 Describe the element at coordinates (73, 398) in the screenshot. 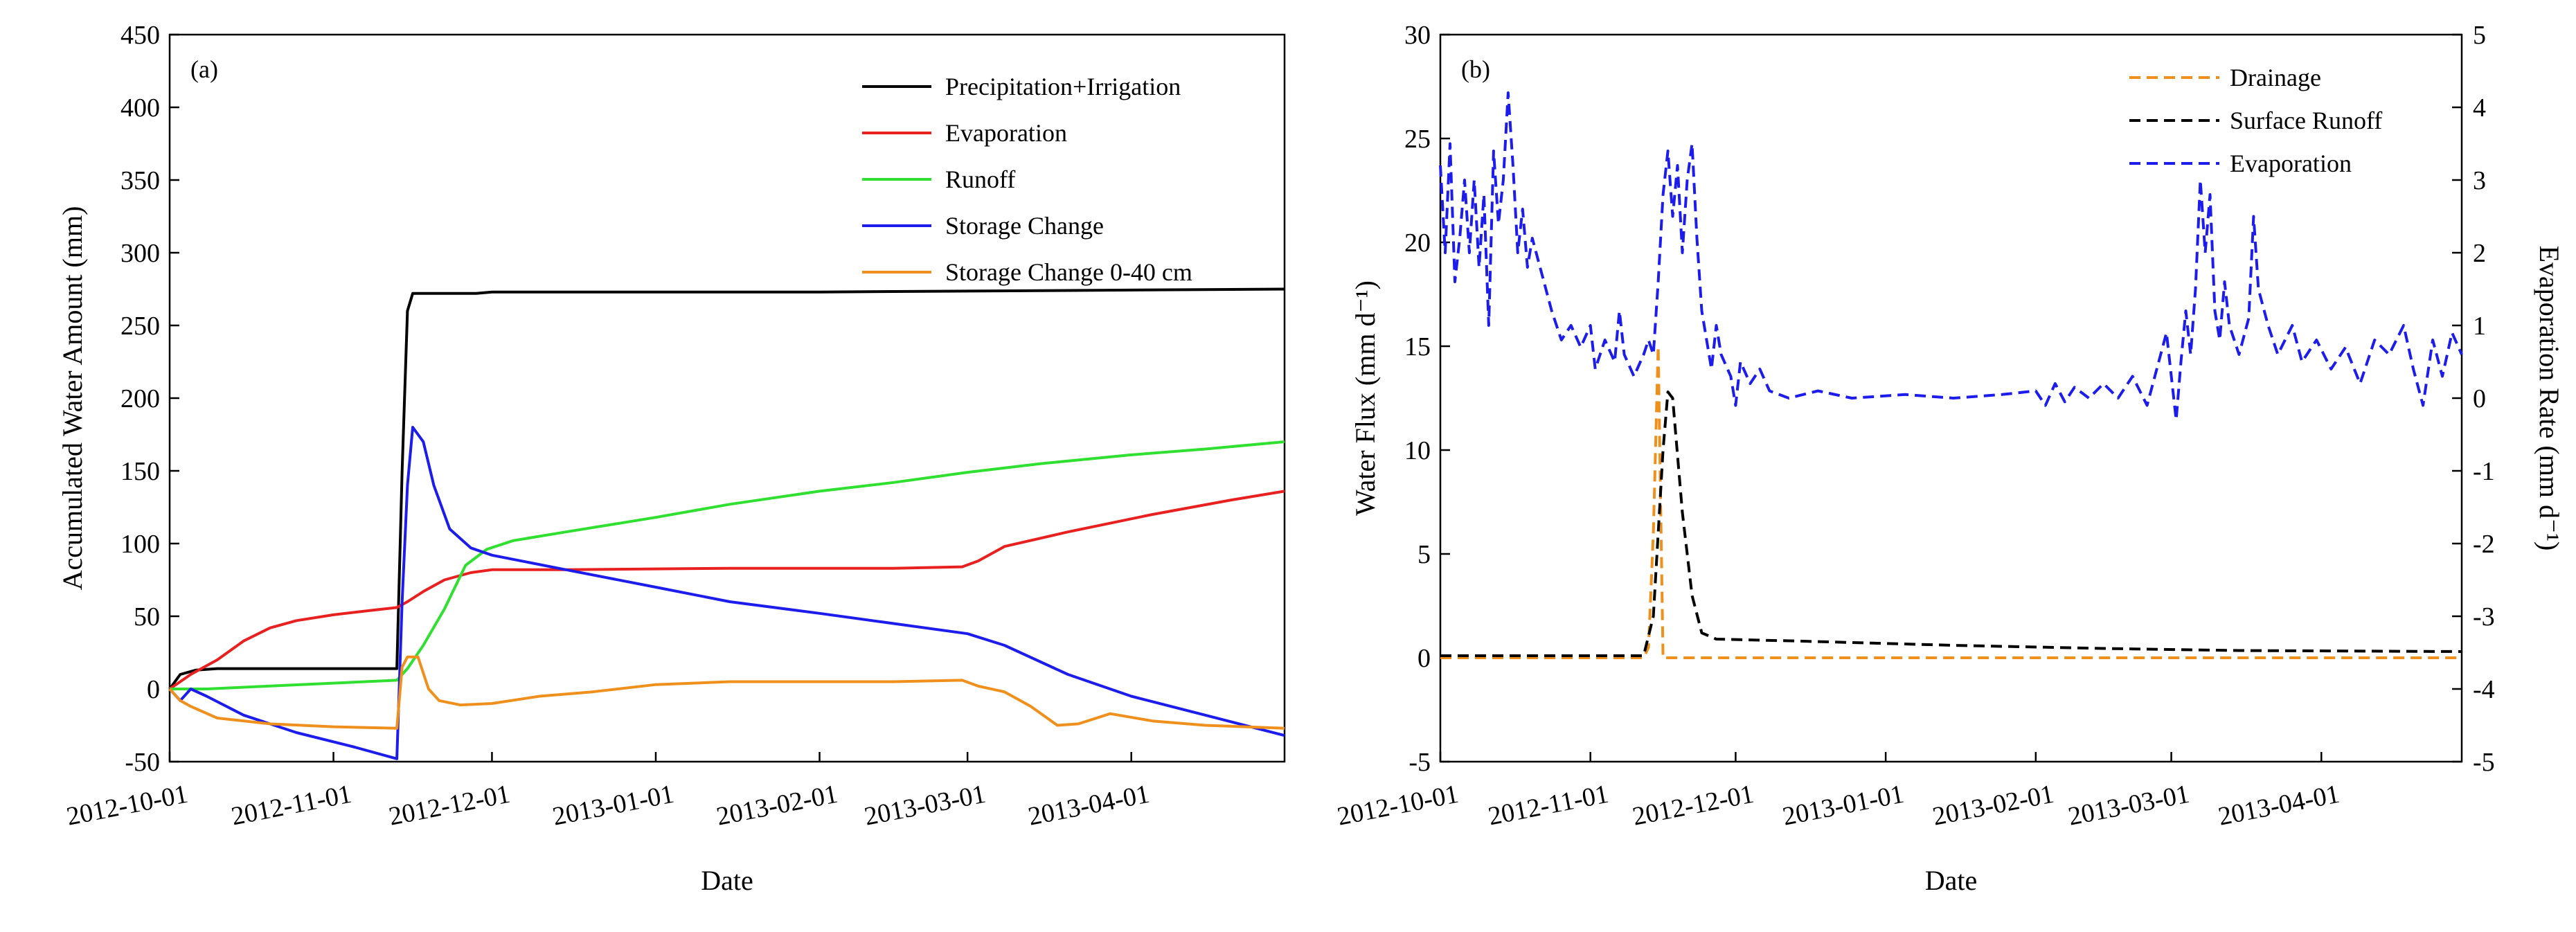

I see `y-axis-title: Accumulated Water Amount (mm)` at that location.